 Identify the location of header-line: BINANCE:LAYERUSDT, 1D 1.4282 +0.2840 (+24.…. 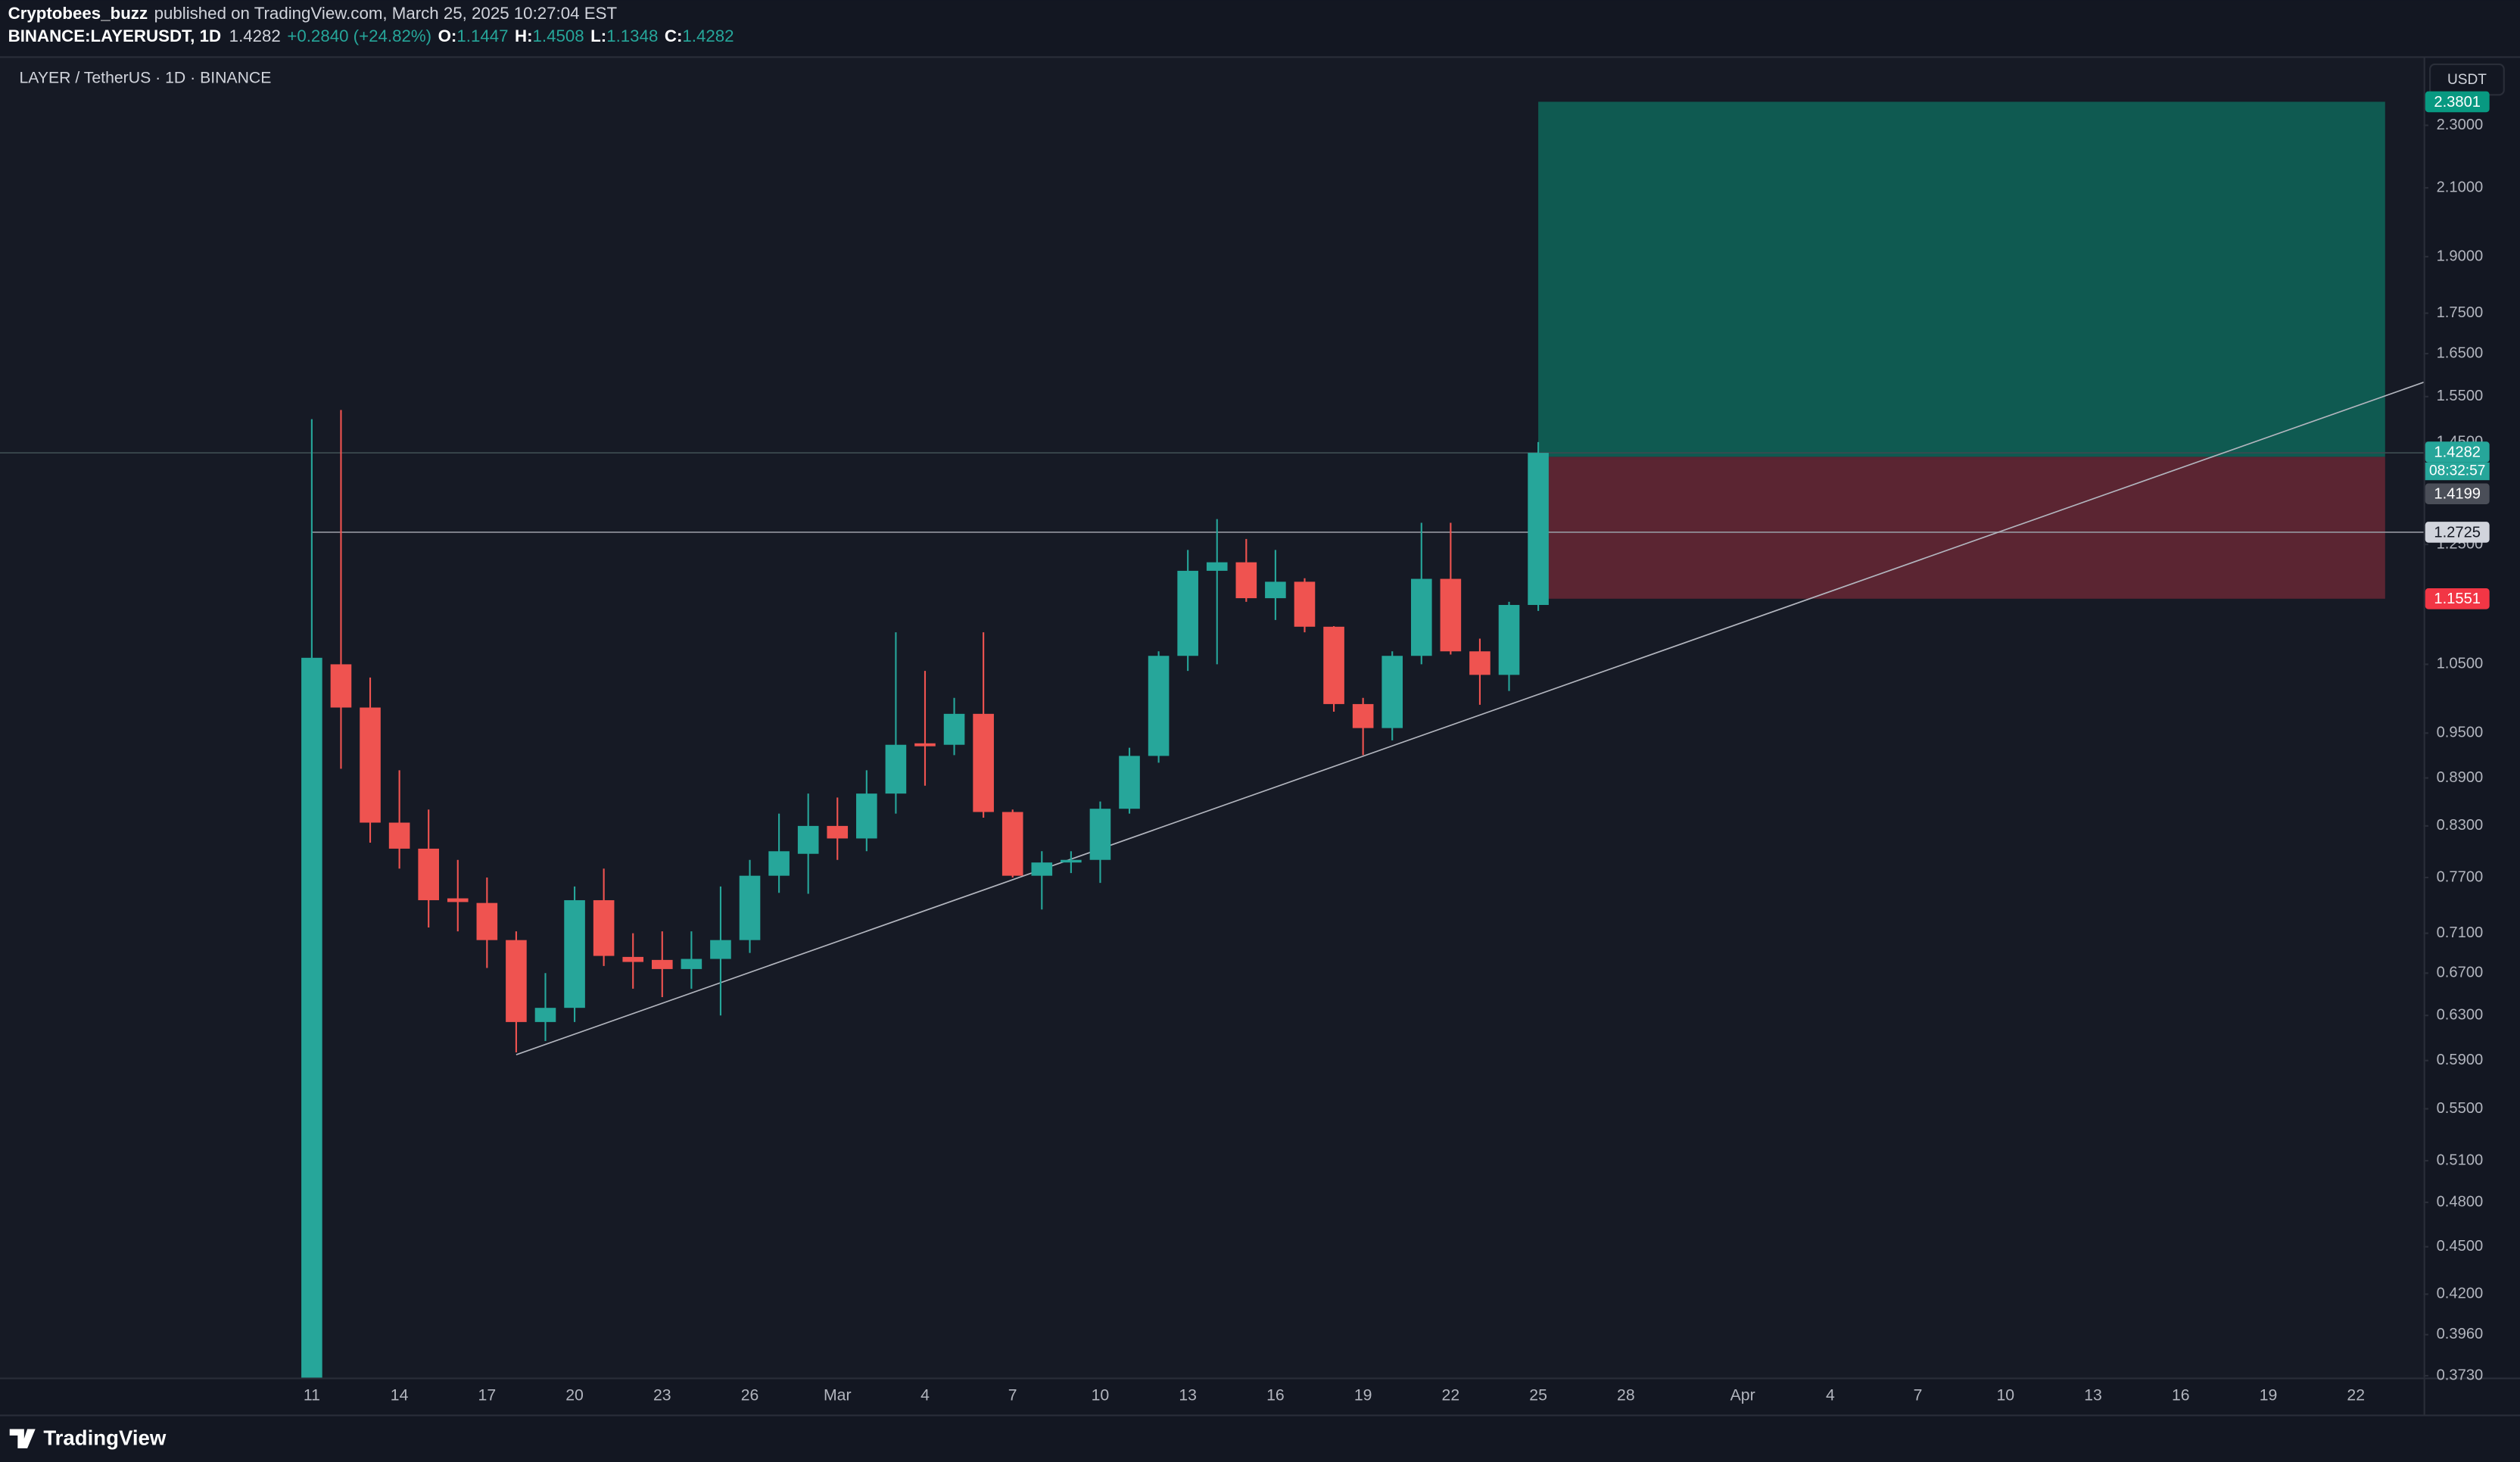
(371, 36).